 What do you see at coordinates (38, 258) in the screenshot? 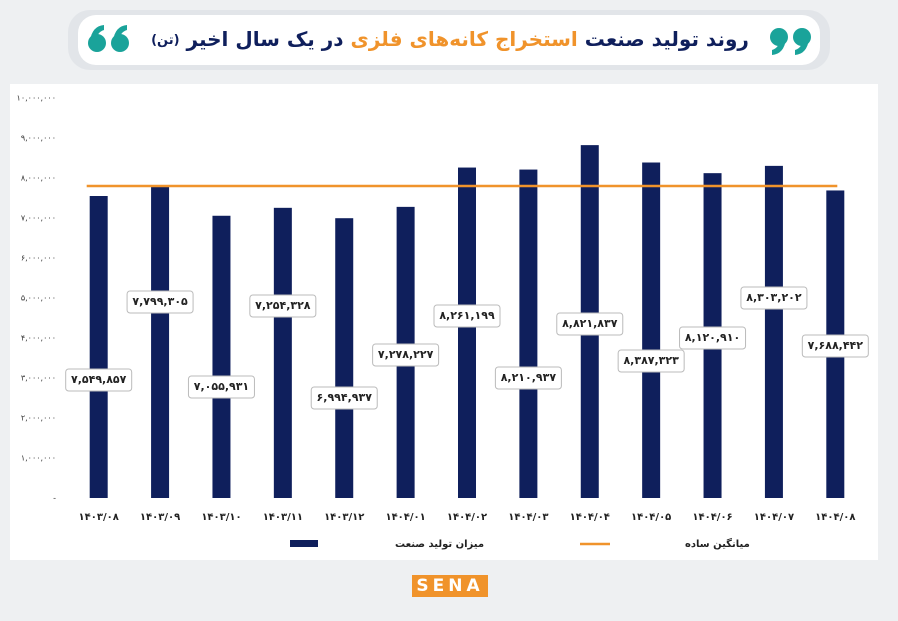
I see `y-tick-label: ۶,۰۰۰,۰۰۰` at bounding box center [38, 258].